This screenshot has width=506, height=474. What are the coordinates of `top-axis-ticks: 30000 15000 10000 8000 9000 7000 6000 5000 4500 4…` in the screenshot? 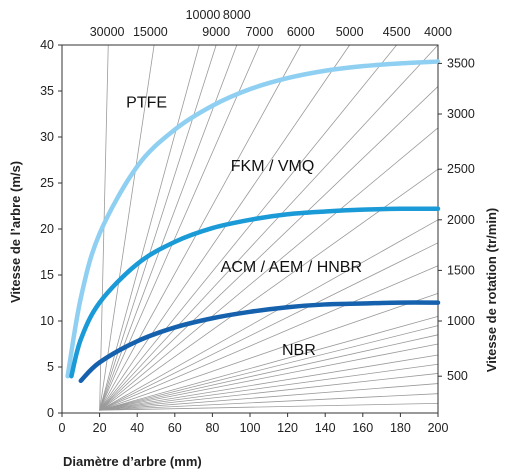 It's located at (271, 23).